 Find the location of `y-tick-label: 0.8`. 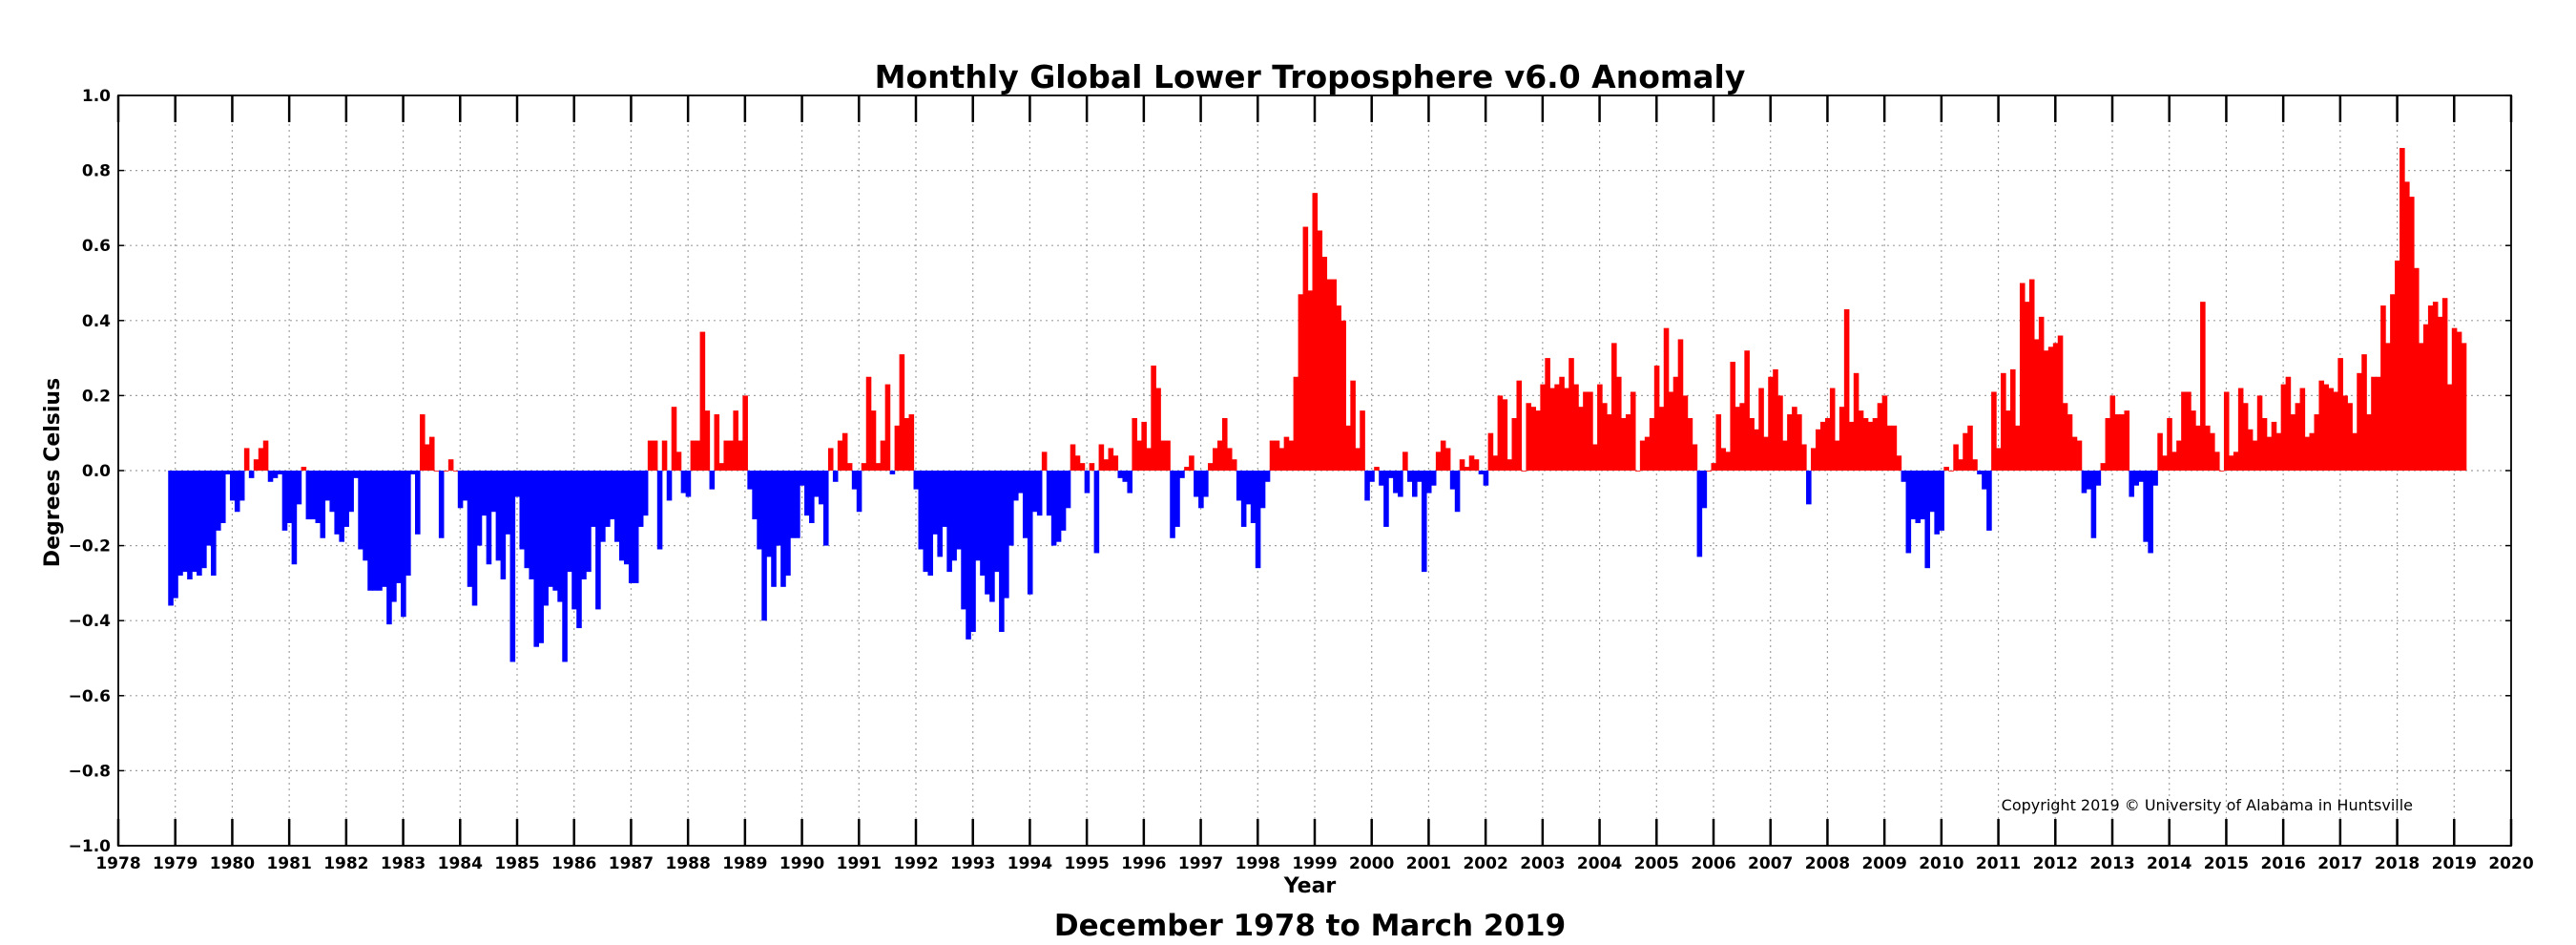

y-tick-label: 0.8 is located at coordinates (96, 172).